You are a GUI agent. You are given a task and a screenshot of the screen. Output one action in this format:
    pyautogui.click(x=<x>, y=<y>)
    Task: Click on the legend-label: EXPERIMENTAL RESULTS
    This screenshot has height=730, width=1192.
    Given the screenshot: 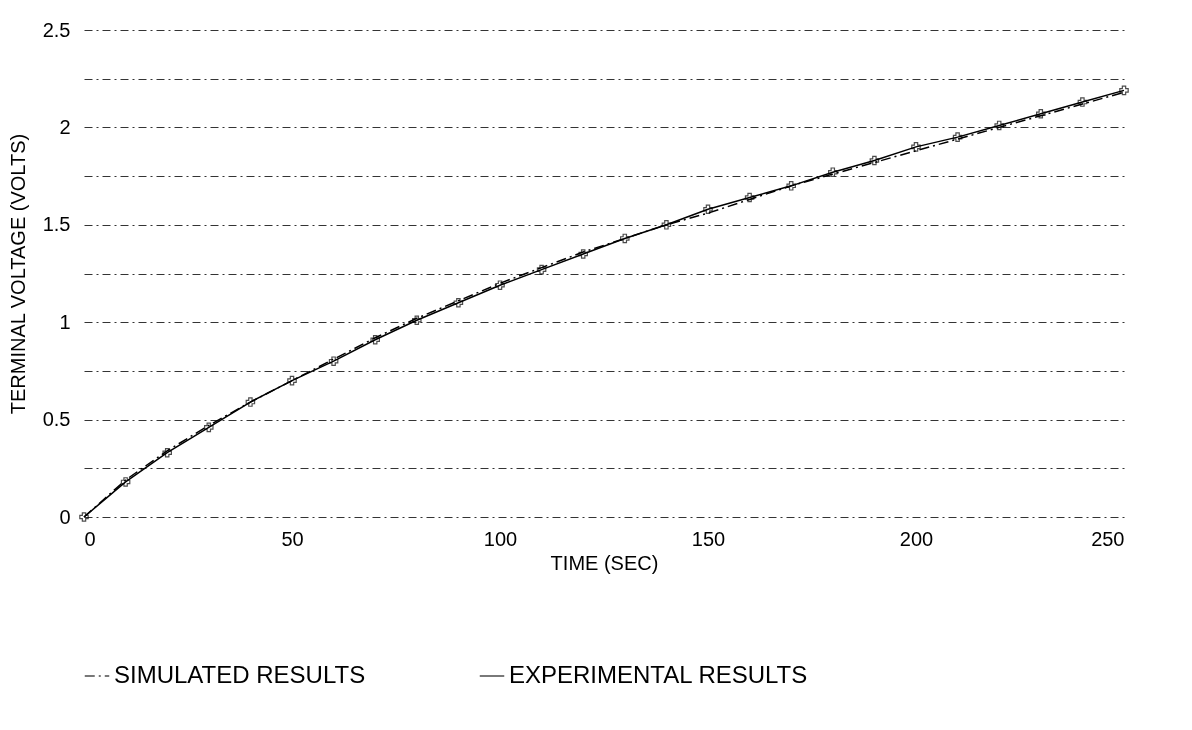 What is the action you would take?
    pyautogui.click(x=658, y=674)
    